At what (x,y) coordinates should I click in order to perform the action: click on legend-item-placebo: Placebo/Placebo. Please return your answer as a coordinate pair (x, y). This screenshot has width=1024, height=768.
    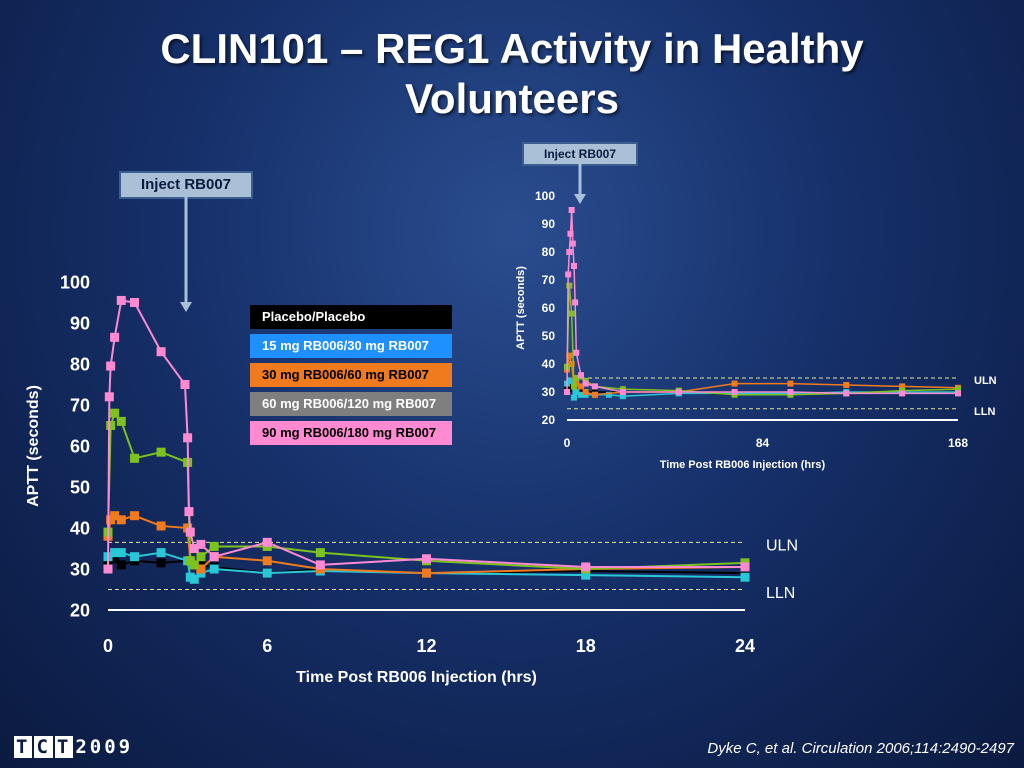
    Looking at the image, I should click on (351, 317).